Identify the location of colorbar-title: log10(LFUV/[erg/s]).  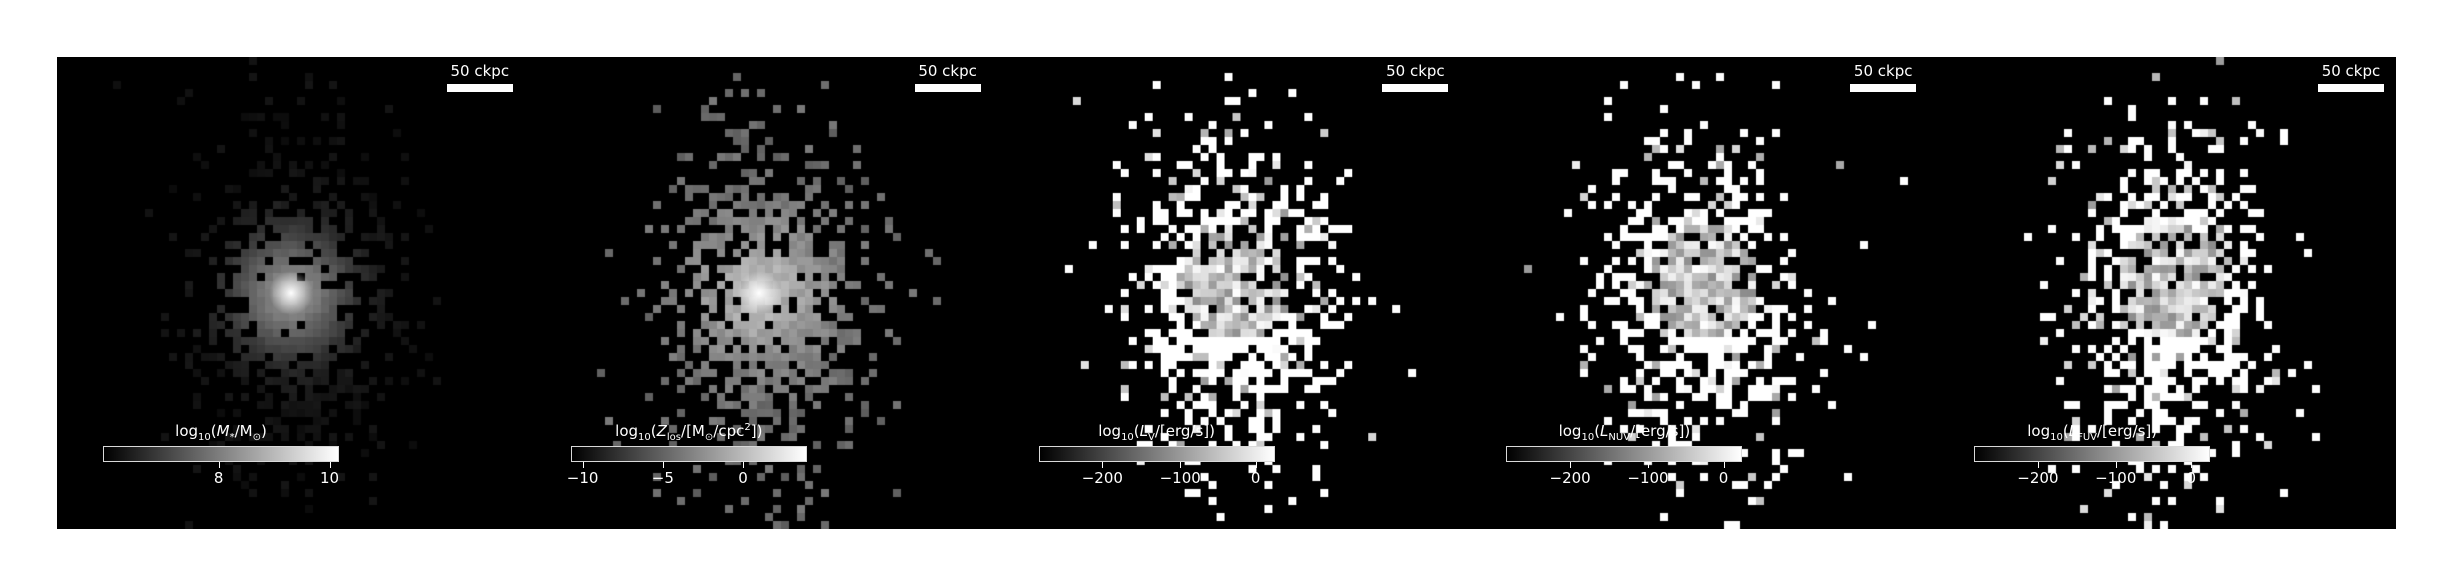
(2092, 432).